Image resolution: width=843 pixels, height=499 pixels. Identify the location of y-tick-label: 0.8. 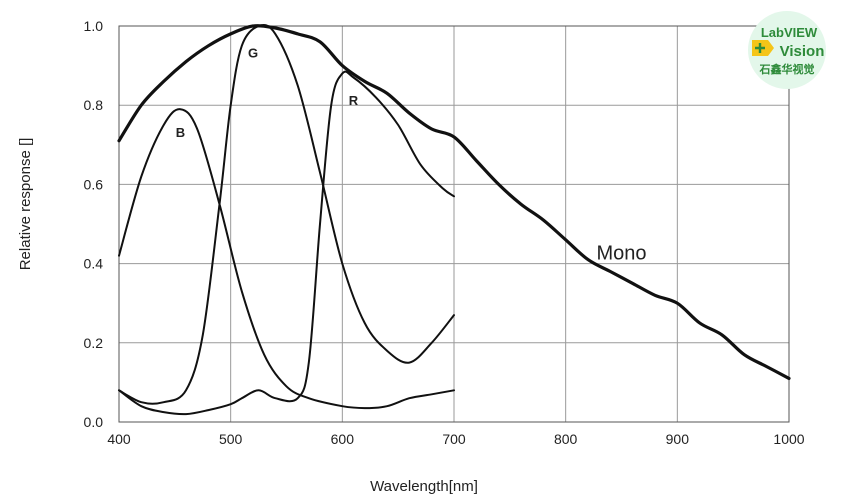
(94, 105).